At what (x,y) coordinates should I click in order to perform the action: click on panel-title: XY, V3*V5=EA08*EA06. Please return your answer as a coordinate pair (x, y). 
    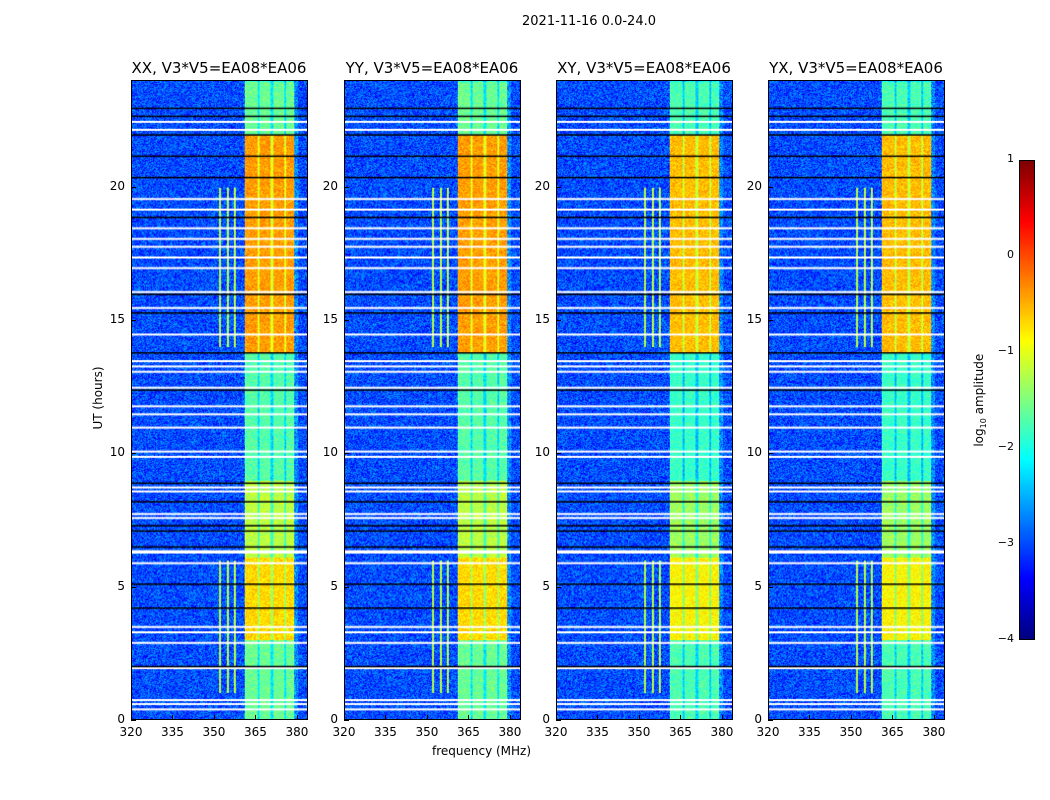
    Looking at the image, I should click on (644, 68).